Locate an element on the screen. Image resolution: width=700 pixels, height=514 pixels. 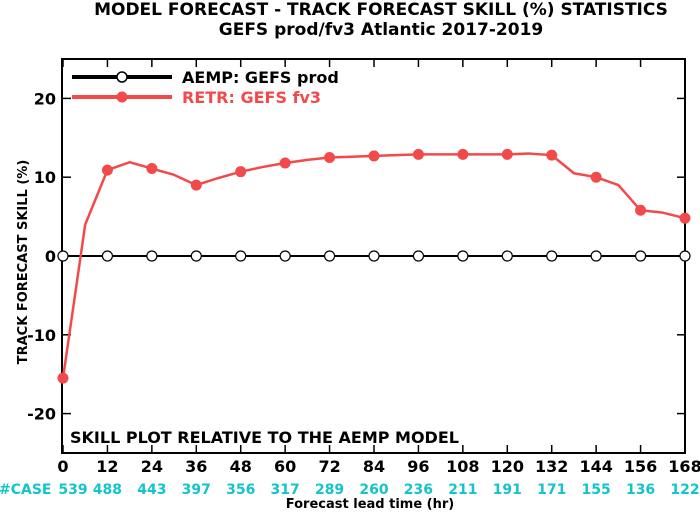
y-tick-label: -10 is located at coordinates (41, 335).